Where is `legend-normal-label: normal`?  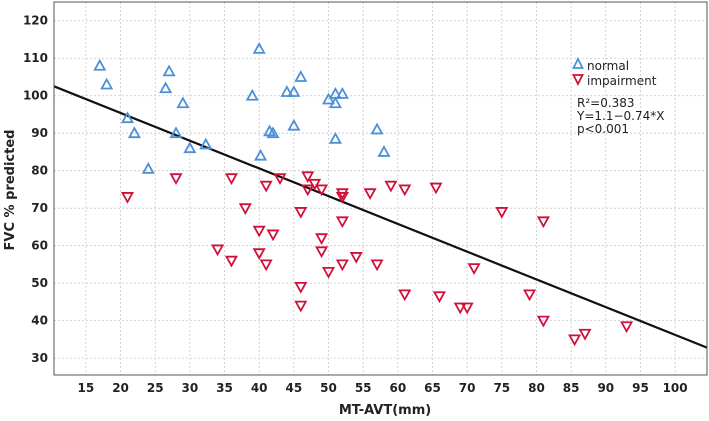 legend-normal-label: normal is located at coordinates (608, 66).